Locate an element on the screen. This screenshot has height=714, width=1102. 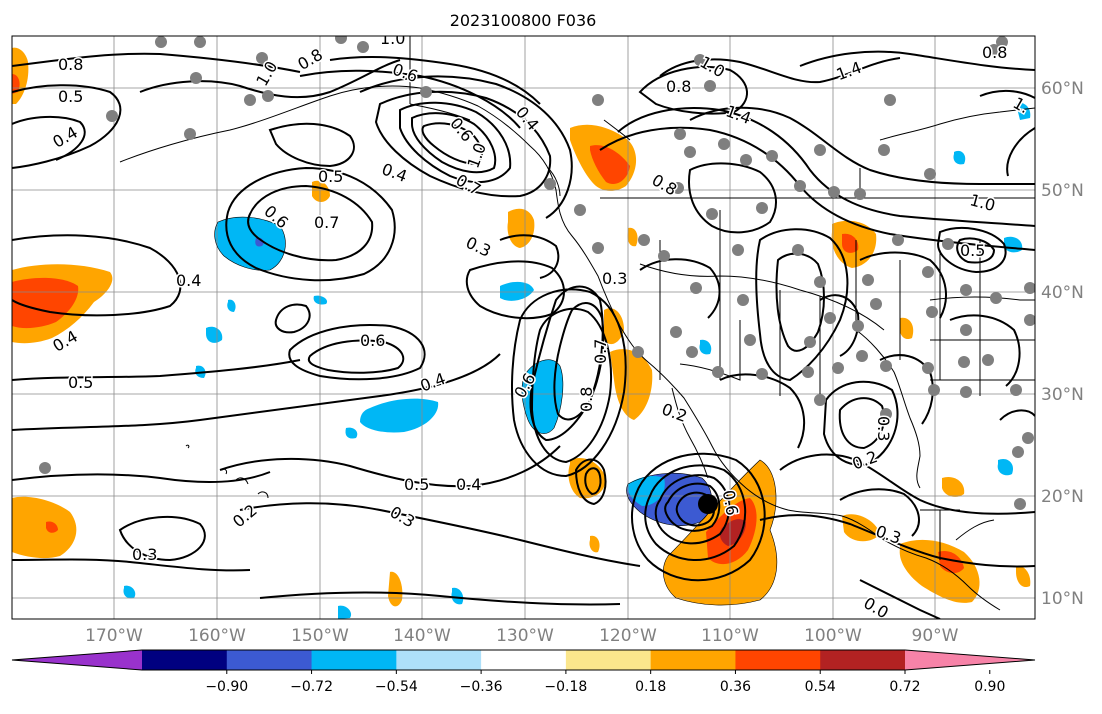
latitude-label: 40°N is located at coordinates (1062, 293).